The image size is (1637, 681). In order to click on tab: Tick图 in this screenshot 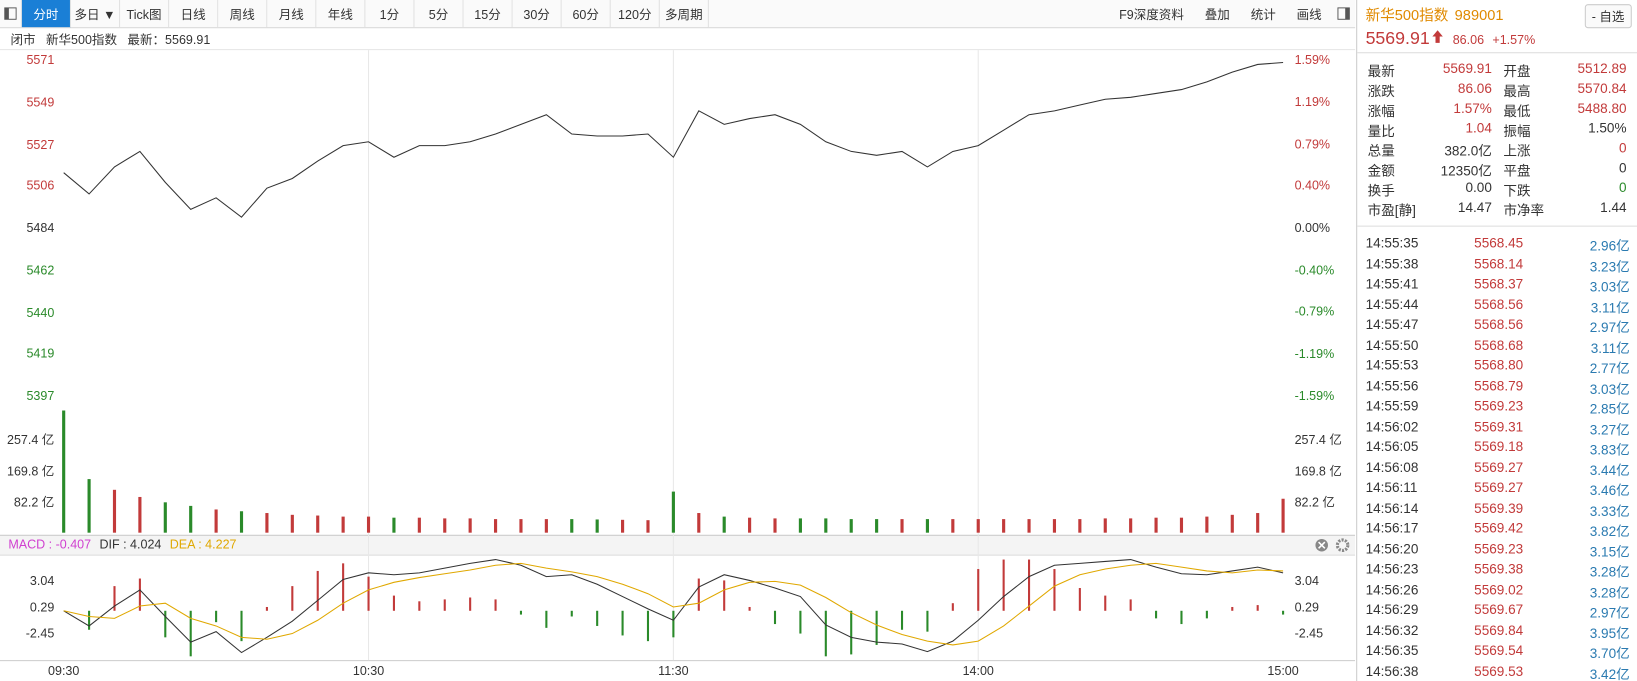, I will do `click(145, 14)`.